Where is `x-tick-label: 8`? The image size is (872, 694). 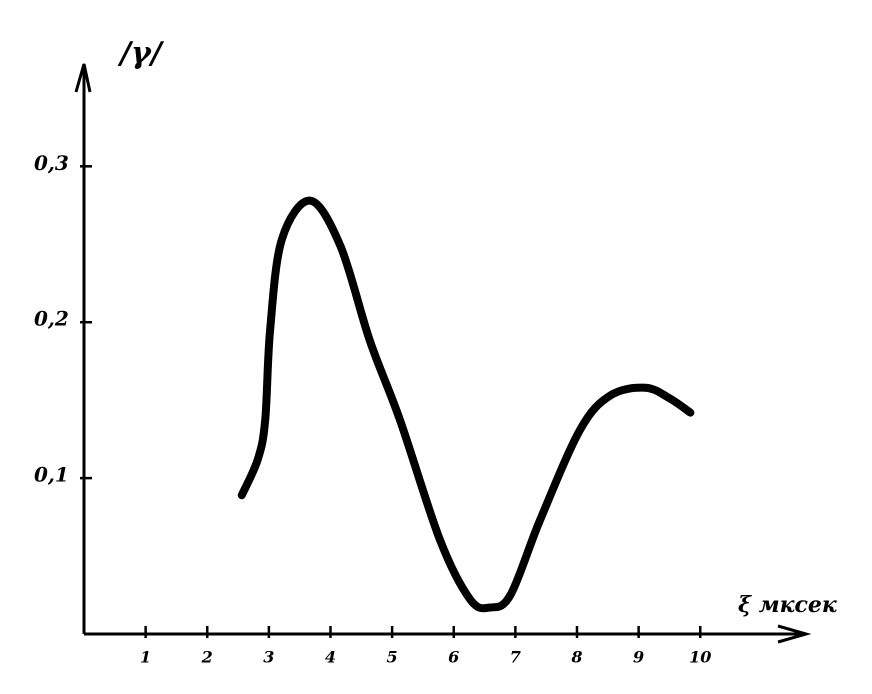
x-tick-label: 8 is located at coordinates (576, 657).